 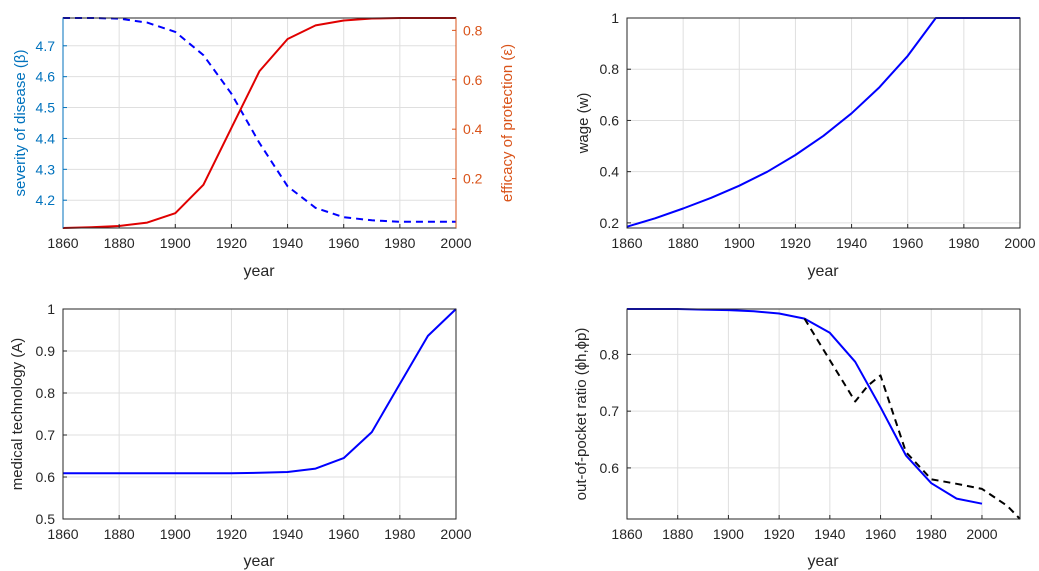 What do you see at coordinates (17, 414) in the screenshot?
I see `y-axis-label: medical technology (A)` at bounding box center [17, 414].